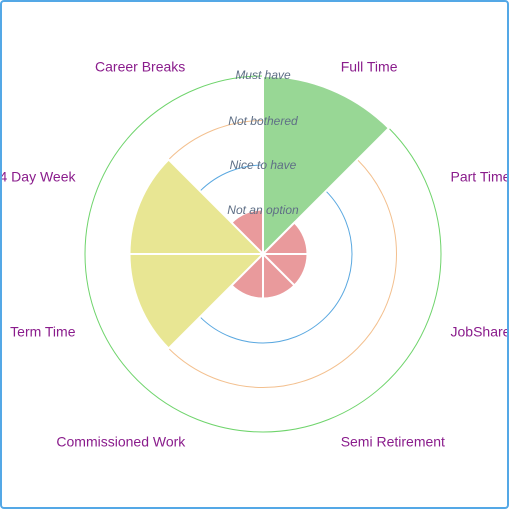  I want to click on category-label-career-breaks: Career Breaks, so click(140, 67).